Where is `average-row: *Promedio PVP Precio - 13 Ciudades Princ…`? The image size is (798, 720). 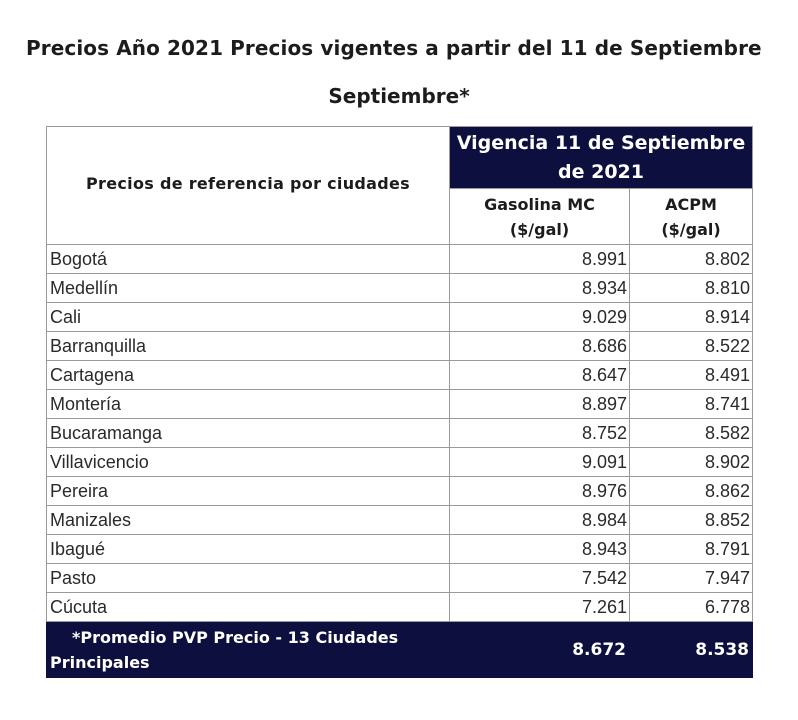 average-row: *Promedio PVP Precio - 13 Ciudades Princ… is located at coordinates (400, 649).